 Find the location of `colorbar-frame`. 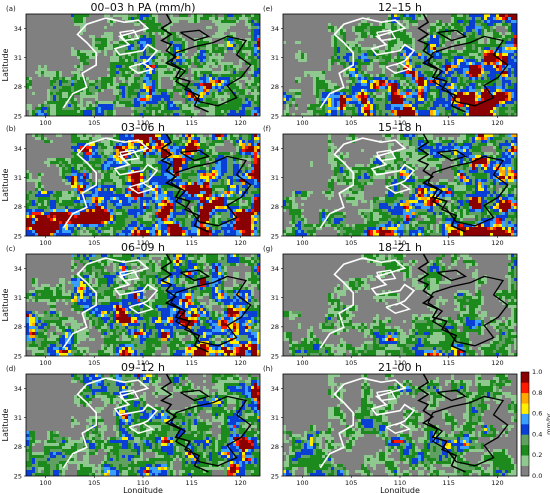

colorbar-frame is located at coordinates (525, 424).